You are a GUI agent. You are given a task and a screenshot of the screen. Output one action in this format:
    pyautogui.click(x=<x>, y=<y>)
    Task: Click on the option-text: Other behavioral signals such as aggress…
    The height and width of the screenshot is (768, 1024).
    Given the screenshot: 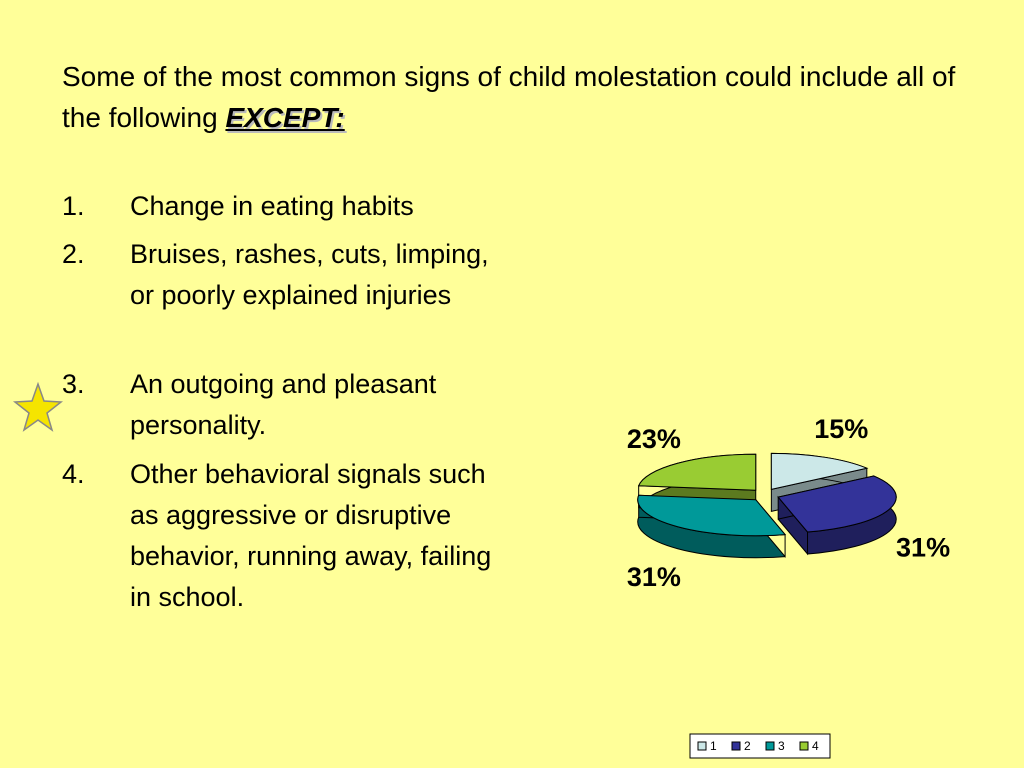 What is the action you would take?
    pyautogui.click(x=311, y=535)
    